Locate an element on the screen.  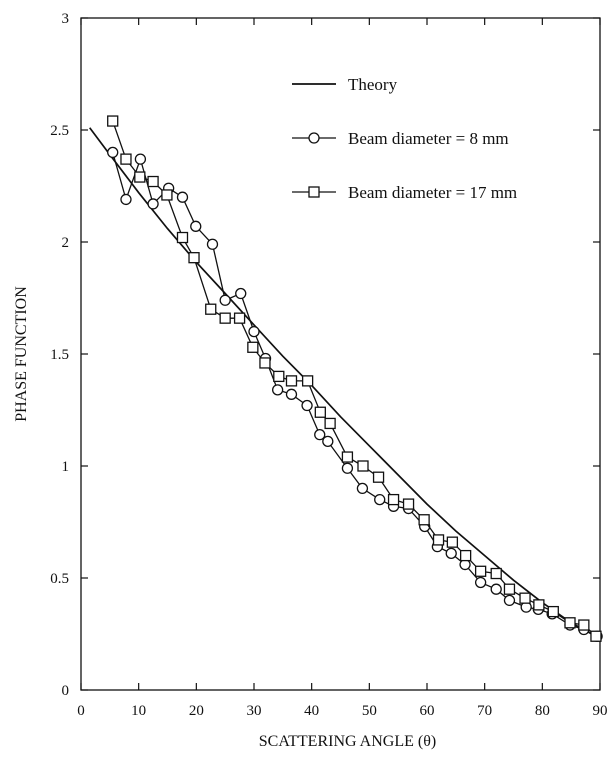
legend-marker-square is located at coordinates (314, 192).